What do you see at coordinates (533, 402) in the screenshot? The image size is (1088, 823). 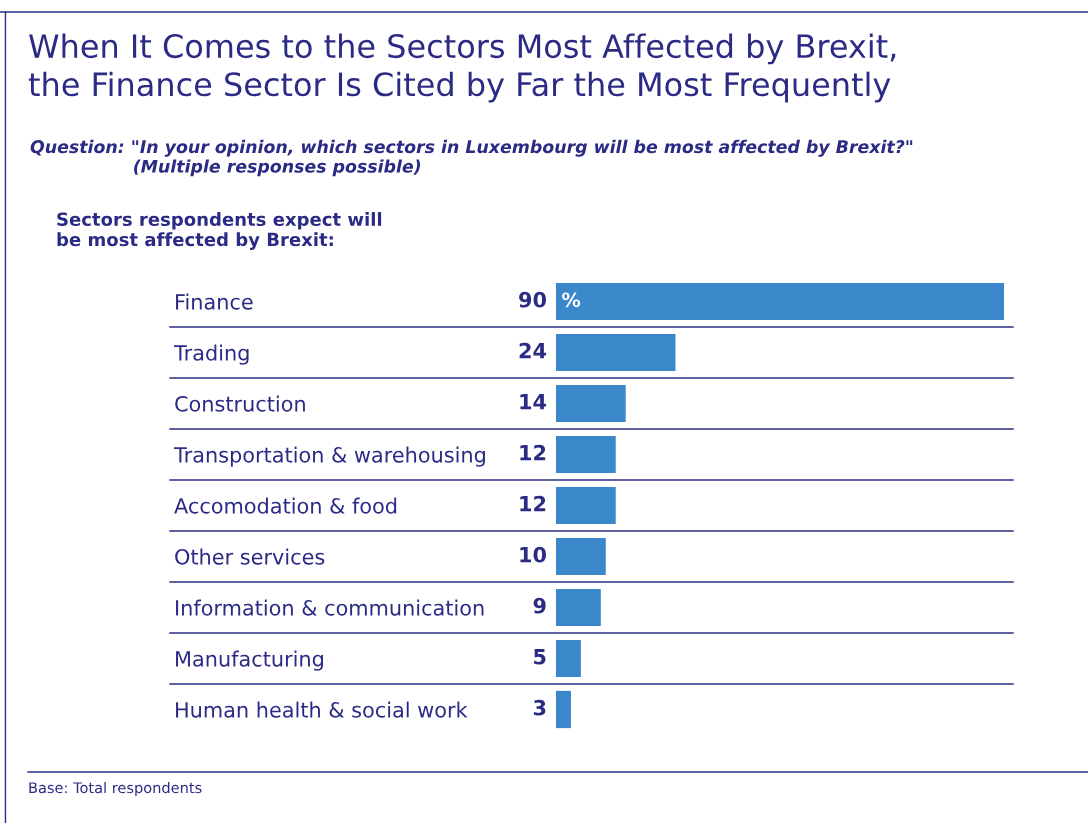 I see `data-label: 14` at bounding box center [533, 402].